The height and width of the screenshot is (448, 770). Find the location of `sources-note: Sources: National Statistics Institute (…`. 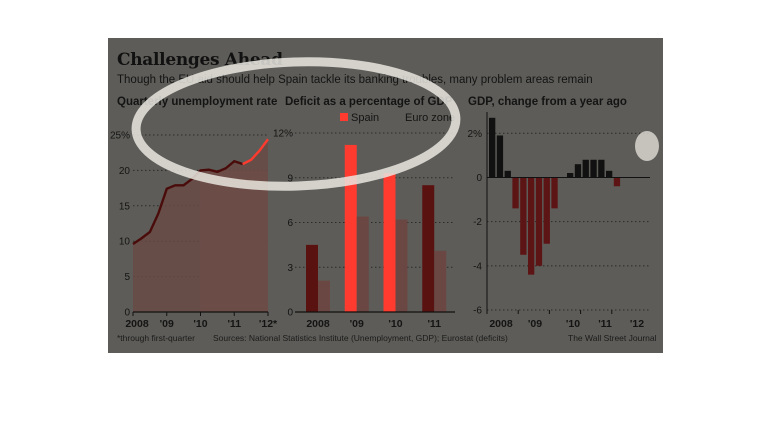

sources-note: Sources: National Statistics Institute (… is located at coordinates (360, 338).